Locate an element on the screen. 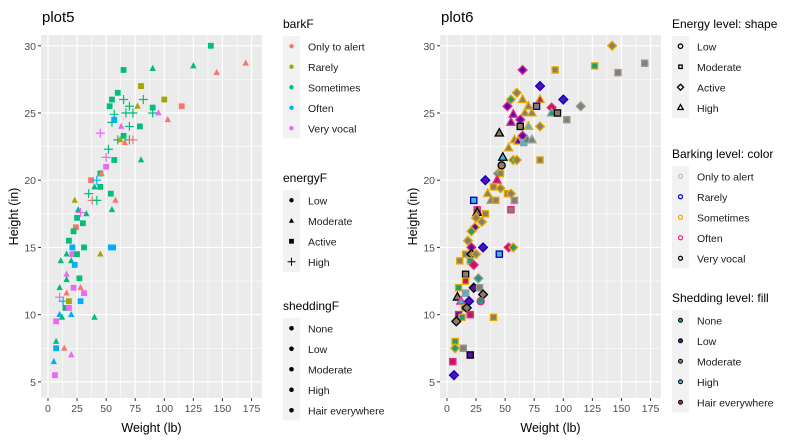 Image resolution: width=800 pixels, height=444 pixels. legend-key-hair-everywhere is located at coordinates (680, 402).